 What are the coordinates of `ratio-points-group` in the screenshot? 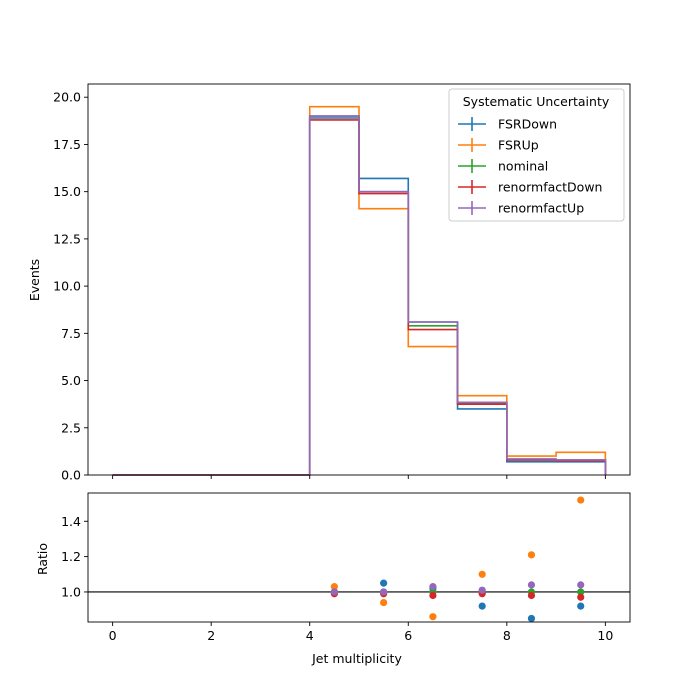 It's located at (457, 559).